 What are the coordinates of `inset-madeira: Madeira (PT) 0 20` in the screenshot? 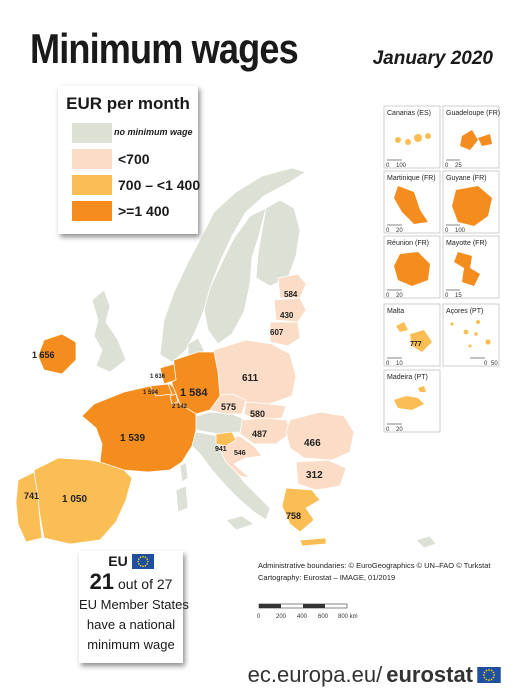 It's located at (412, 401).